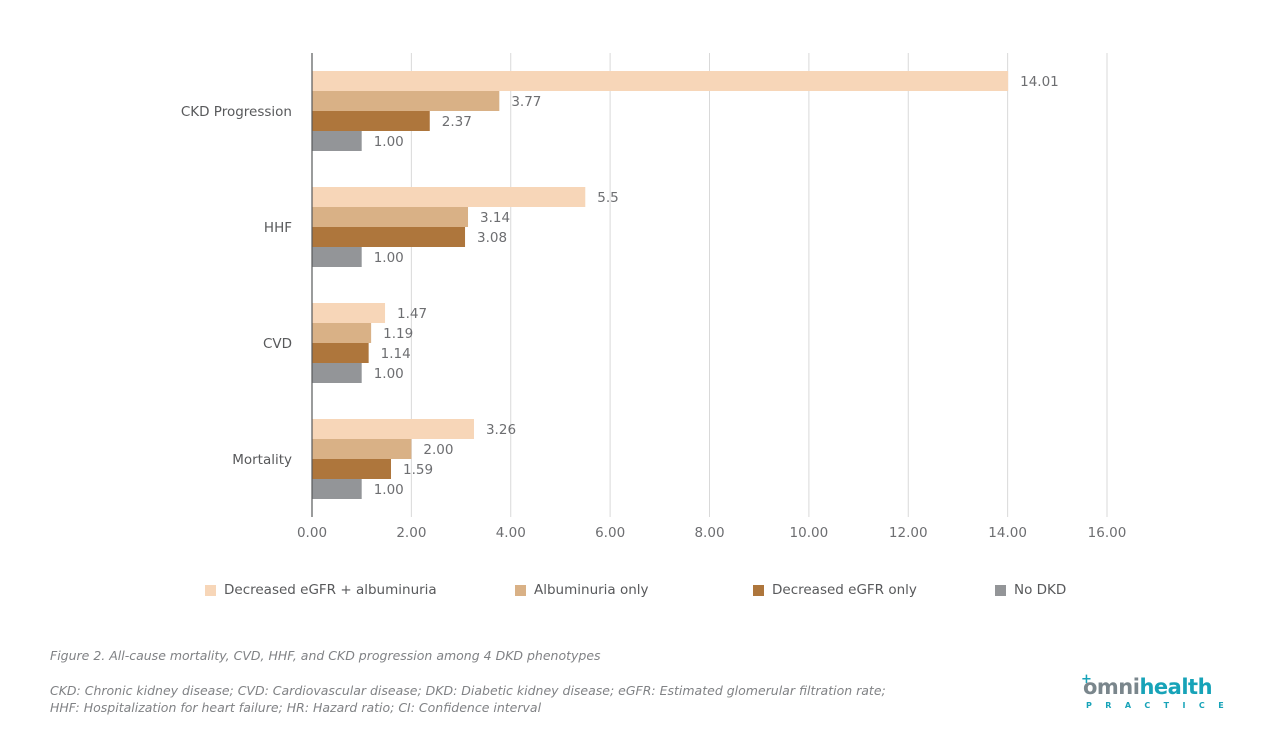  Describe the element at coordinates (492, 238) in the screenshot. I see `data-label: 3.08` at that location.